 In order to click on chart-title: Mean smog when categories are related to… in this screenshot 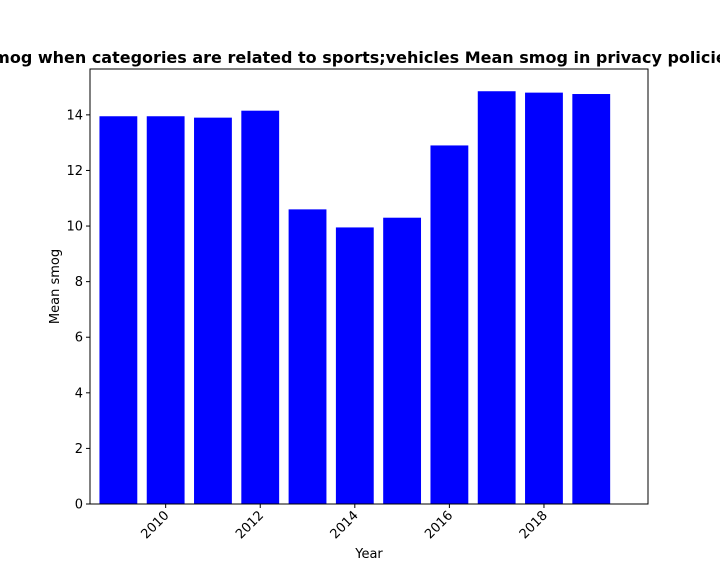, I will do `click(360, 57)`.